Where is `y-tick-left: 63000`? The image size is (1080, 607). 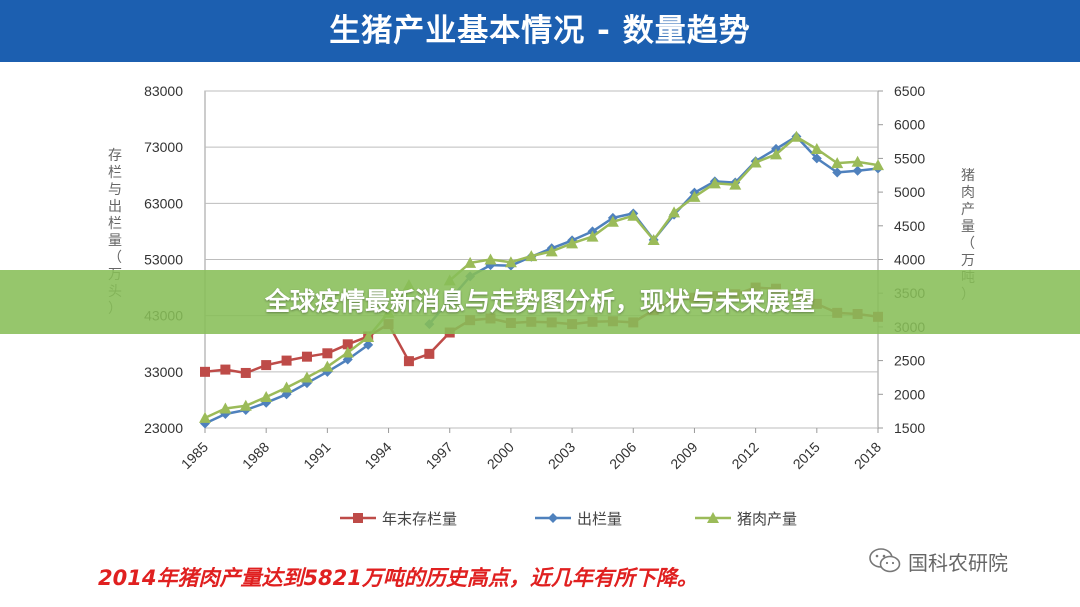
y-tick-left: 63000 is located at coordinates (163, 203).